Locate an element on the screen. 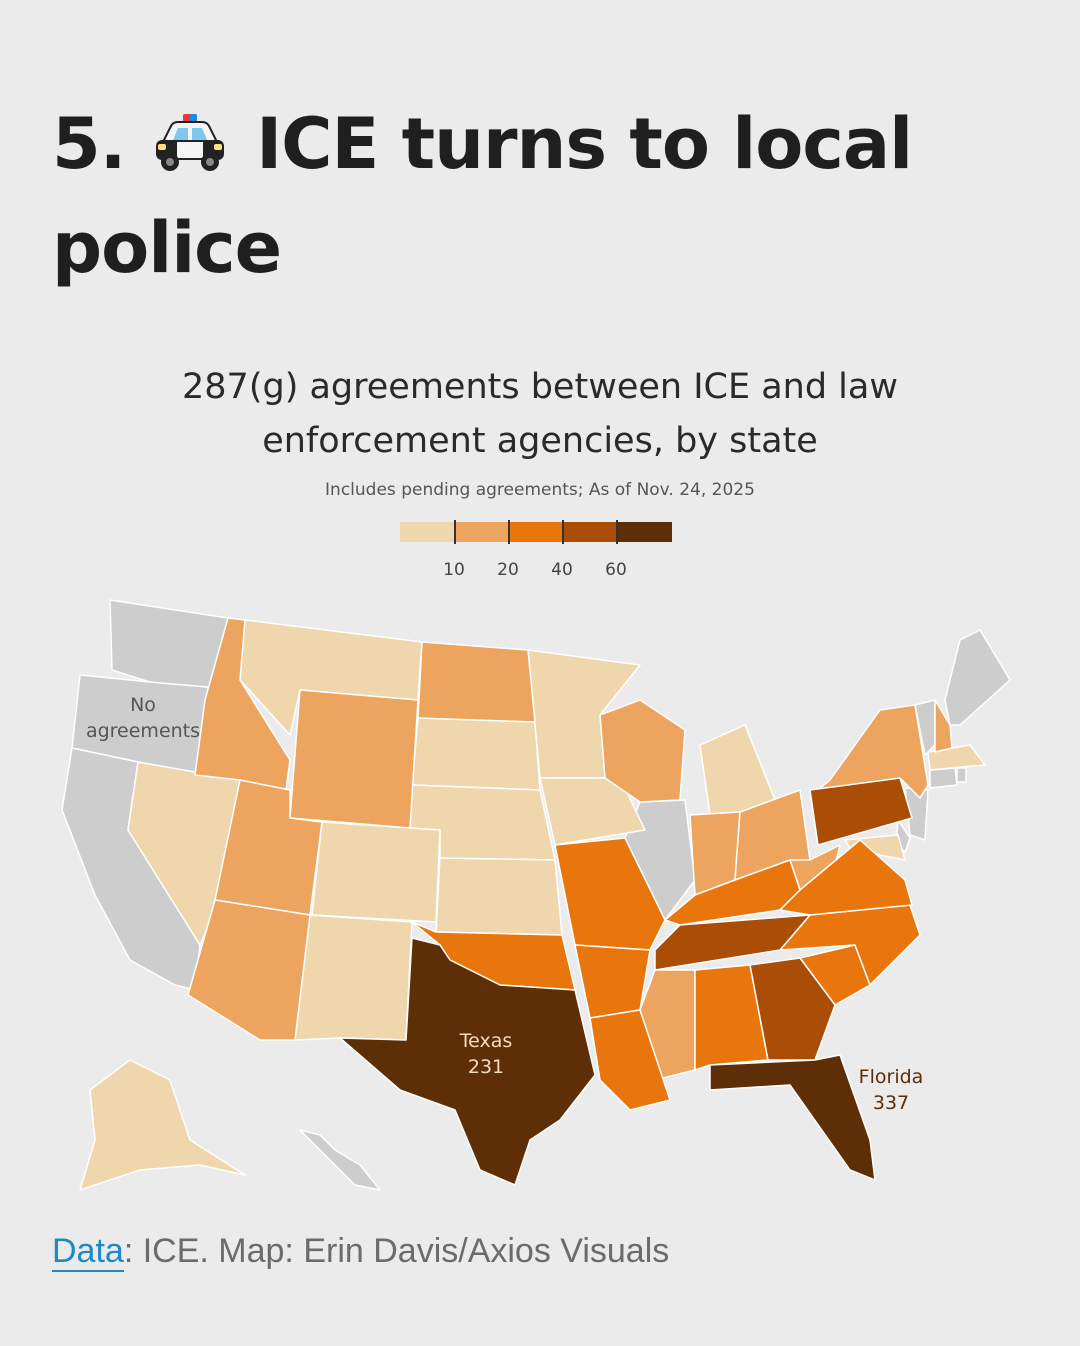  texas-label-value: 231 is located at coordinates (486, 1067).